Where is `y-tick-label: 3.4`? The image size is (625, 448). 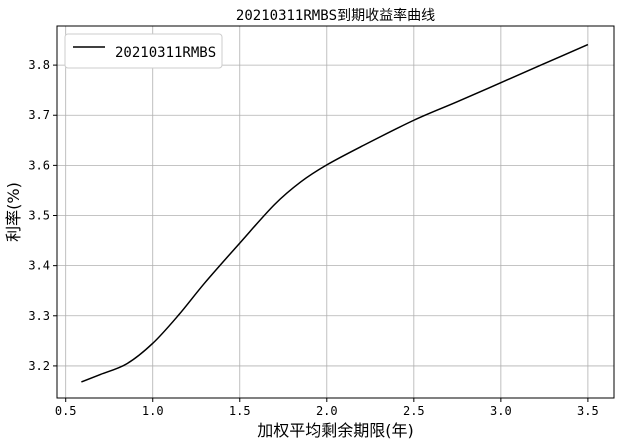 y-tick-label: 3.4 is located at coordinates (39, 266).